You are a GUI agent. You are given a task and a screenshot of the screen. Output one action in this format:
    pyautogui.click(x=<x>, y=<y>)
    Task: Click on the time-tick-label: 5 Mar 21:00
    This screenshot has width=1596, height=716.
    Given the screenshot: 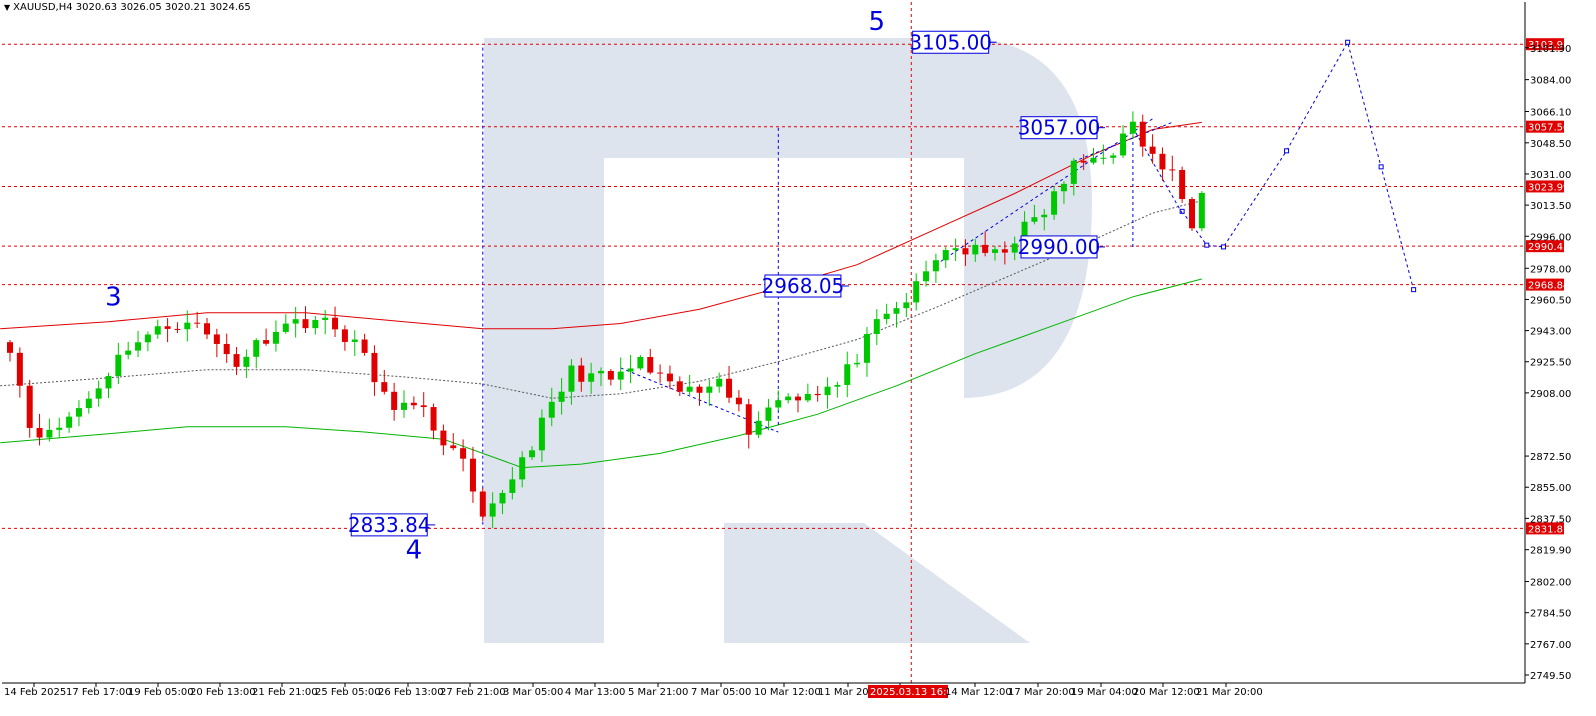 What is the action you would take?
    pyautogui.click(x=658, y=692)
    